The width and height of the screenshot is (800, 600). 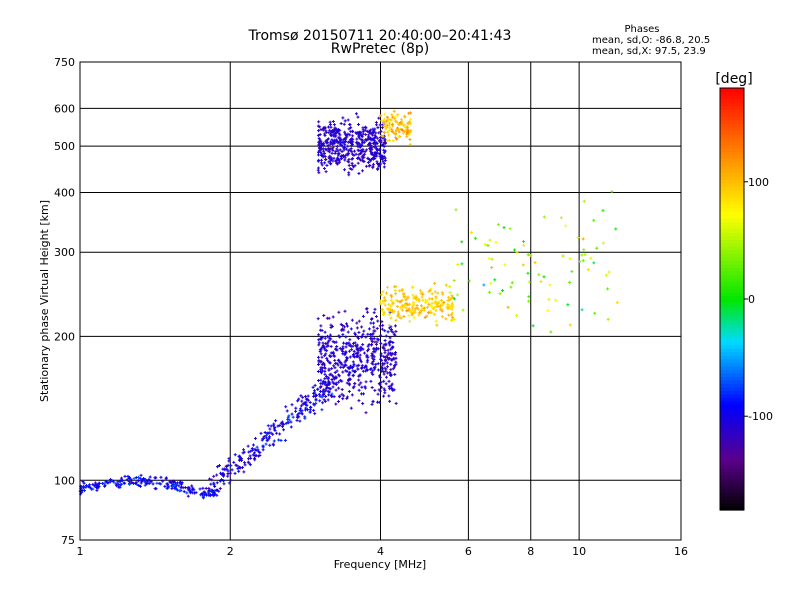 What do you see at coordinates (380, 49) in the screenshot?
I see `chart-subtitle: RwPretec (8p)` at bounding box center [380, 49].